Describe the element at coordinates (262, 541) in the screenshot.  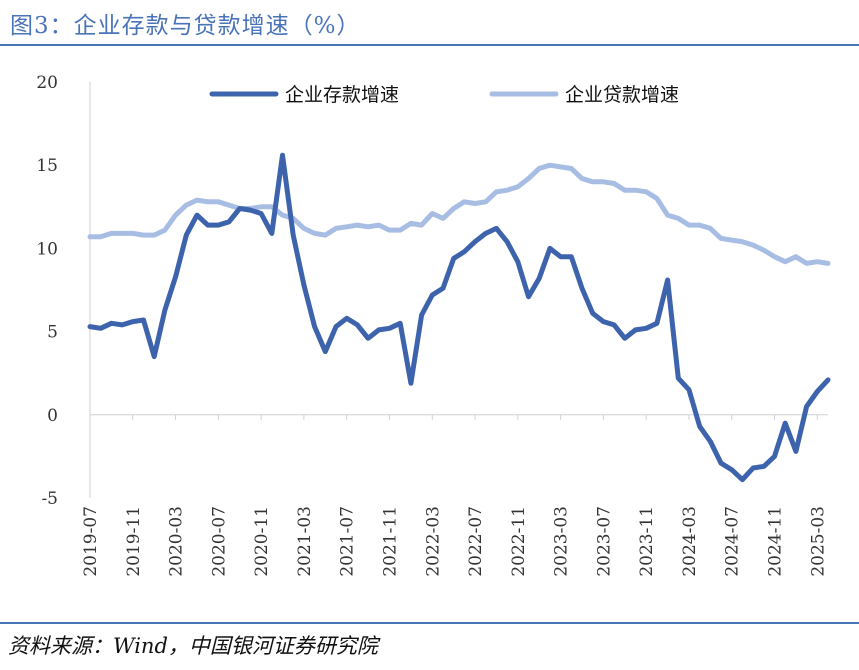
I see `x-tick-label: 2020-11` at that location.